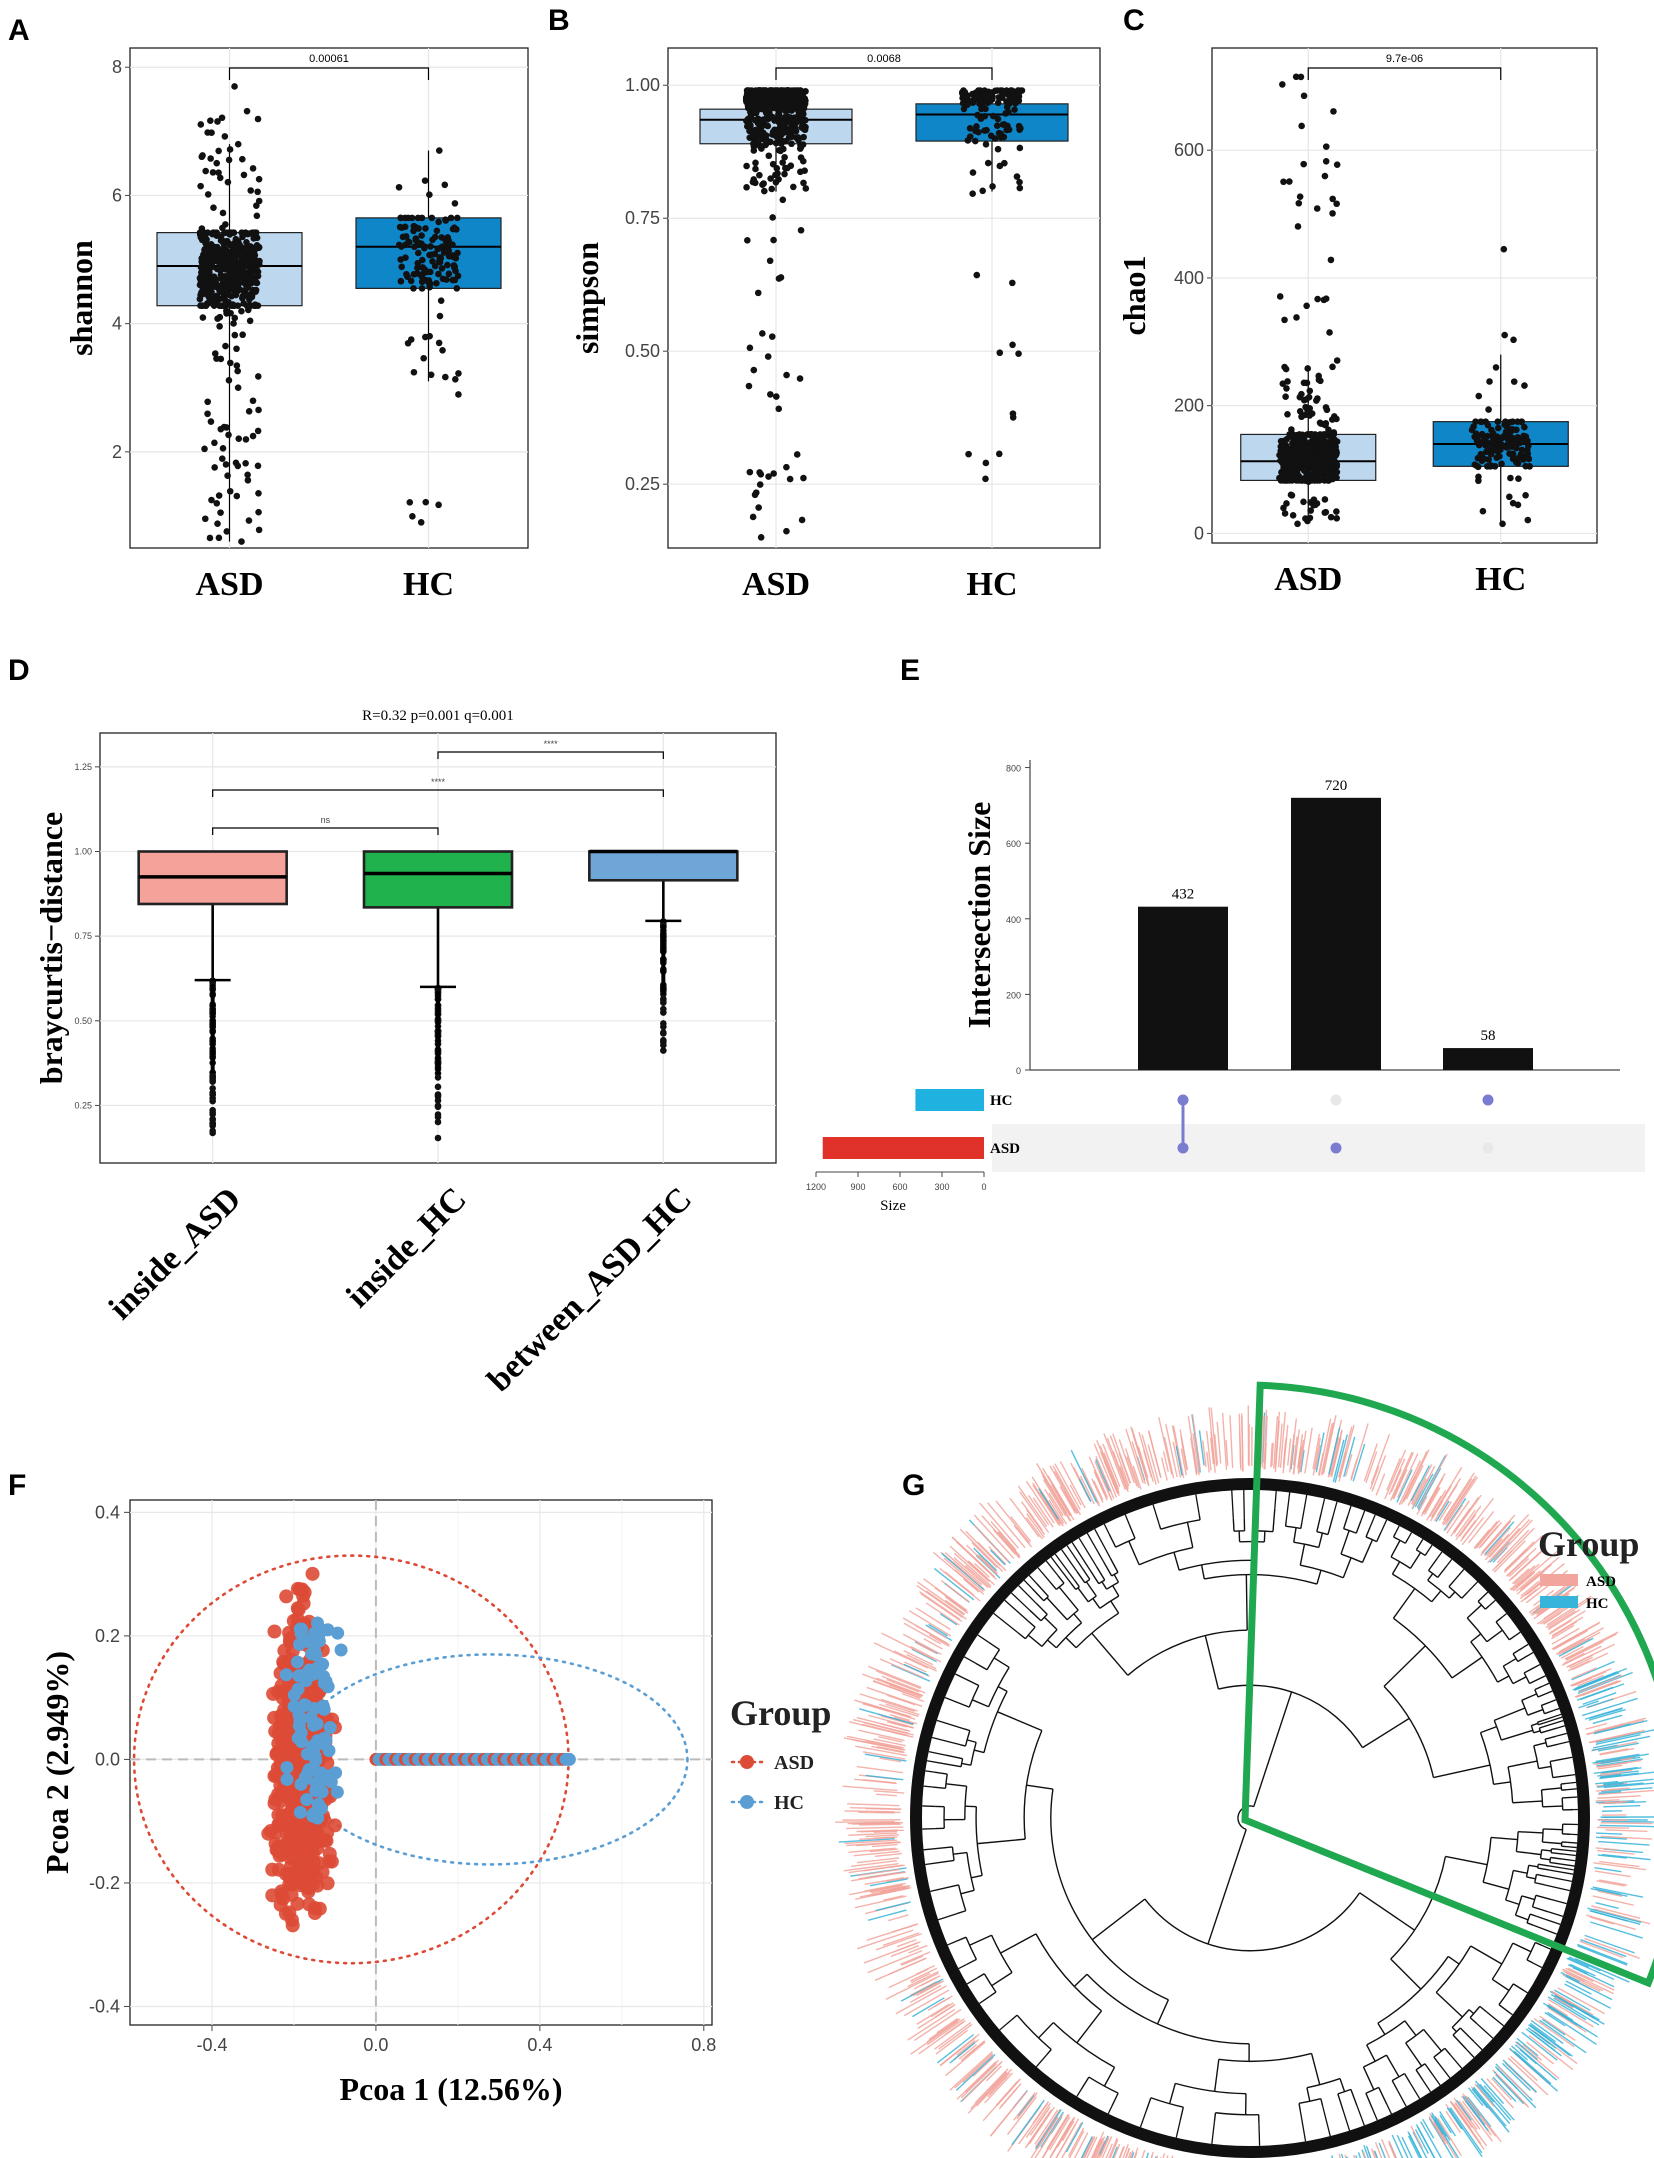 The image size is (1654, 2158). I want to click on y-tick-label: 800, so click(1013, 769).